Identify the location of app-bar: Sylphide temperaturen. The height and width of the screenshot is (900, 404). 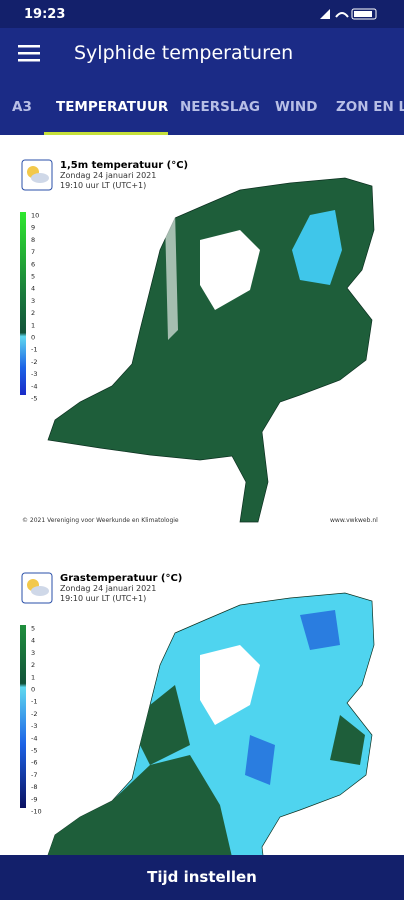
(202, 56).